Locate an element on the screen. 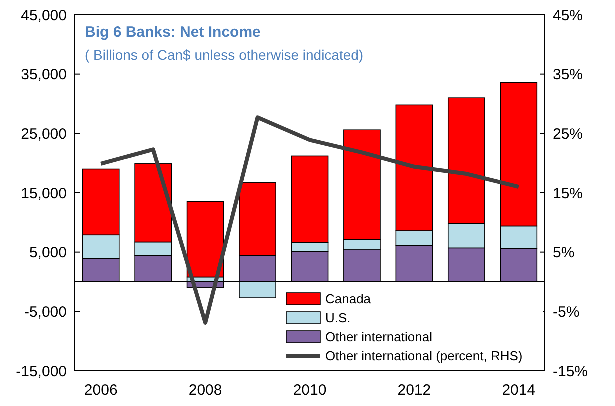  x-tick-label: 2014 is located at coordinates (519, 390).